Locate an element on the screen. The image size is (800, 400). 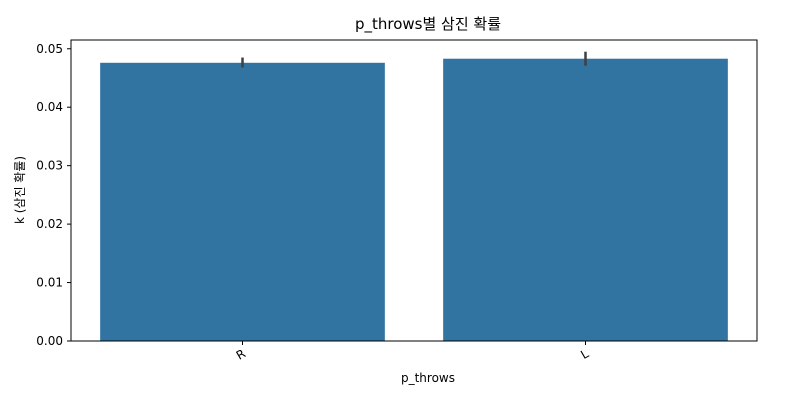
x-axis-label: p_throws is located at coordinates (428, 378).